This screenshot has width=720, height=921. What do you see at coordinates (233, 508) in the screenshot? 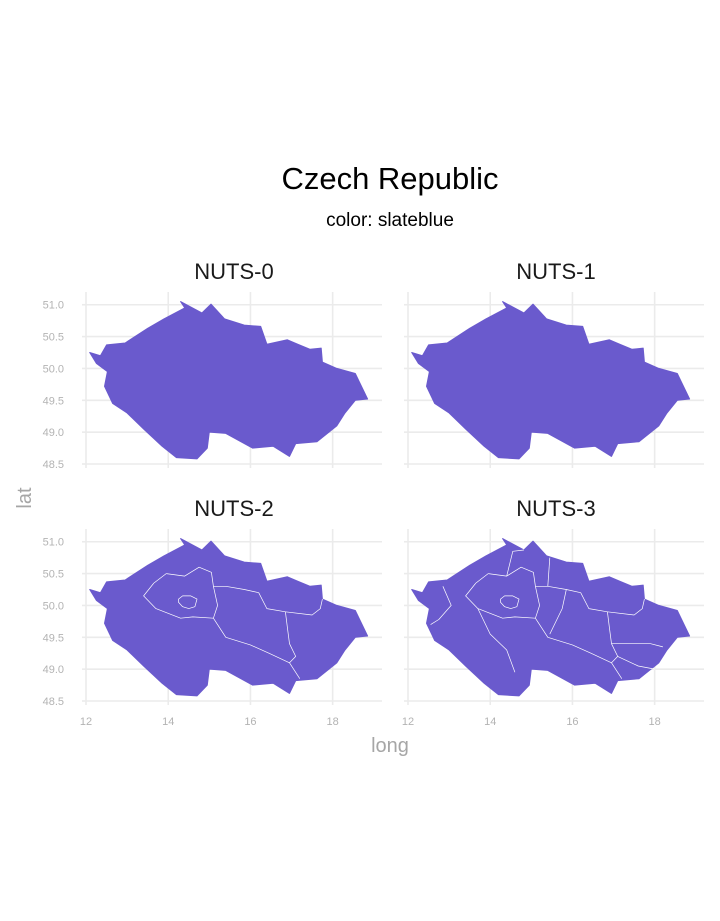
I see `facet-strip-label: NUTS-2` at bounding box center [233, 508].